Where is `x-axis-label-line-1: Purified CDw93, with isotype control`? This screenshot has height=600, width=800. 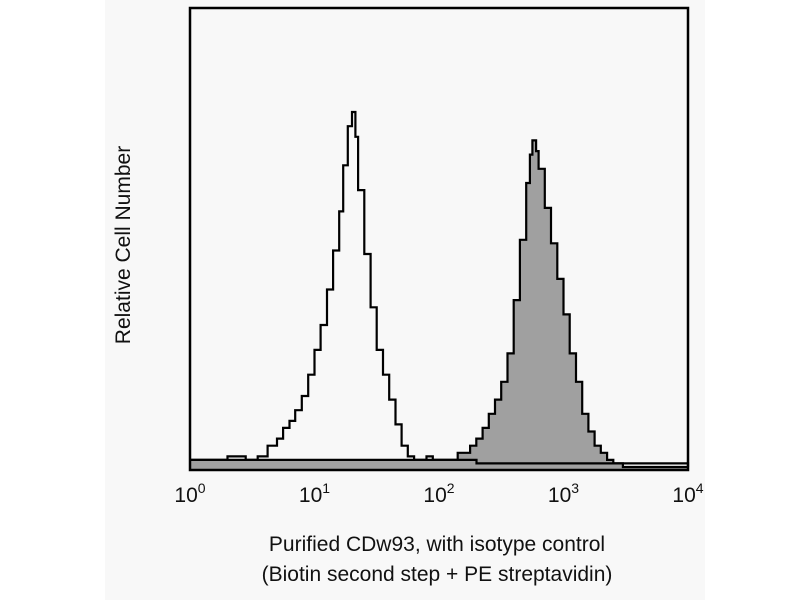
x-axis-label-line-1: Purified CDw93, with isotype control is located at coordinates (437, 544).